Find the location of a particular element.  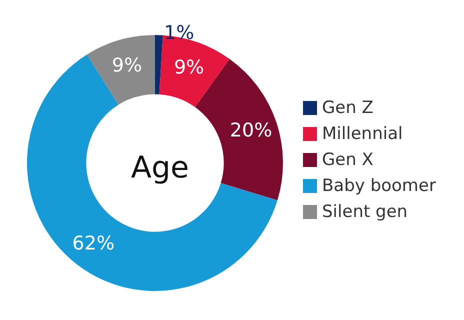

legend-label: Gen Z is located at coordinates (348, 108).